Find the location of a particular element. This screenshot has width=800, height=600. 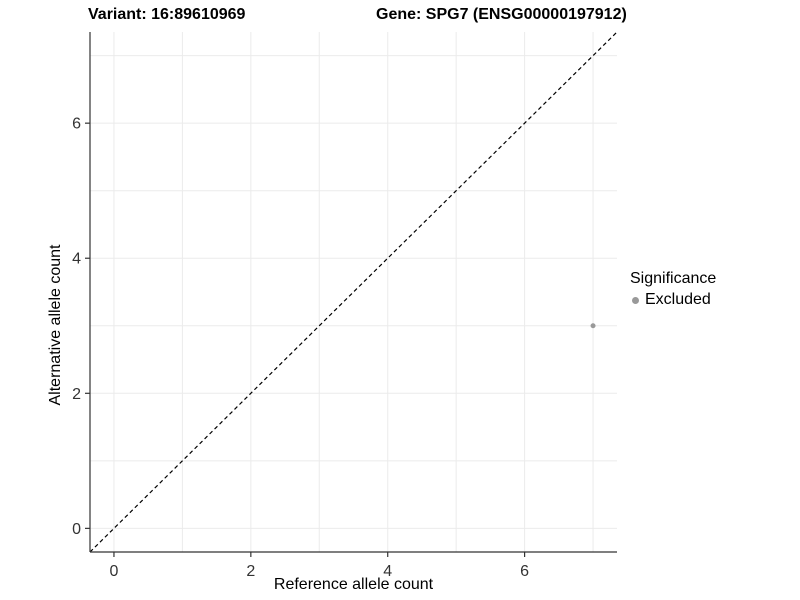

x-tick-label: 0 is located at coordinates (114, 571).